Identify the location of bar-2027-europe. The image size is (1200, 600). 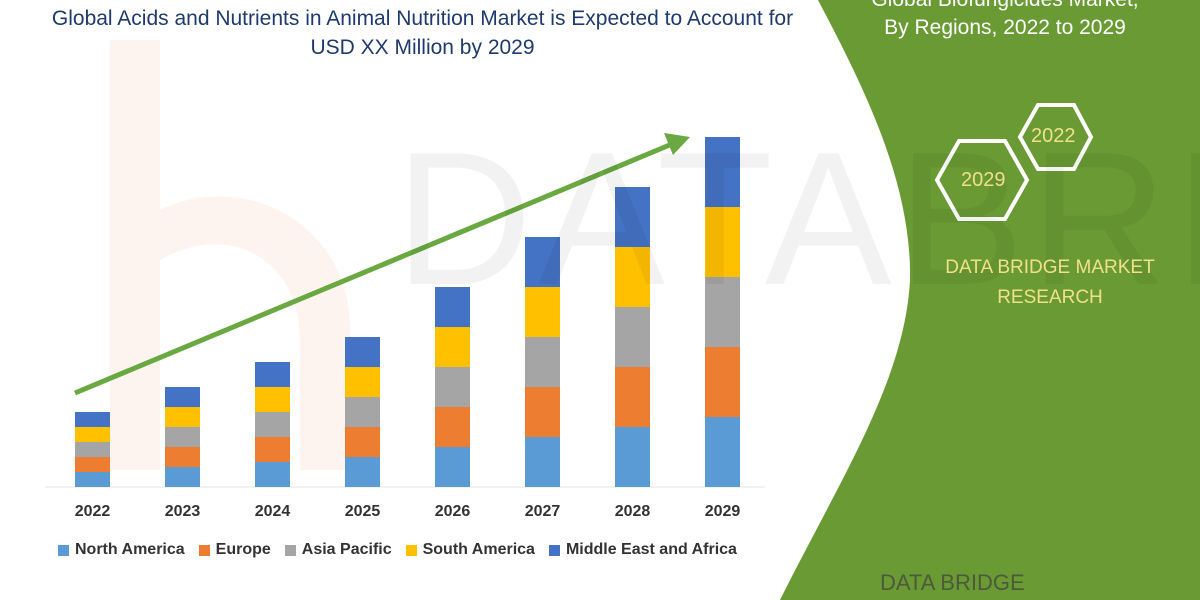
(542, 412).